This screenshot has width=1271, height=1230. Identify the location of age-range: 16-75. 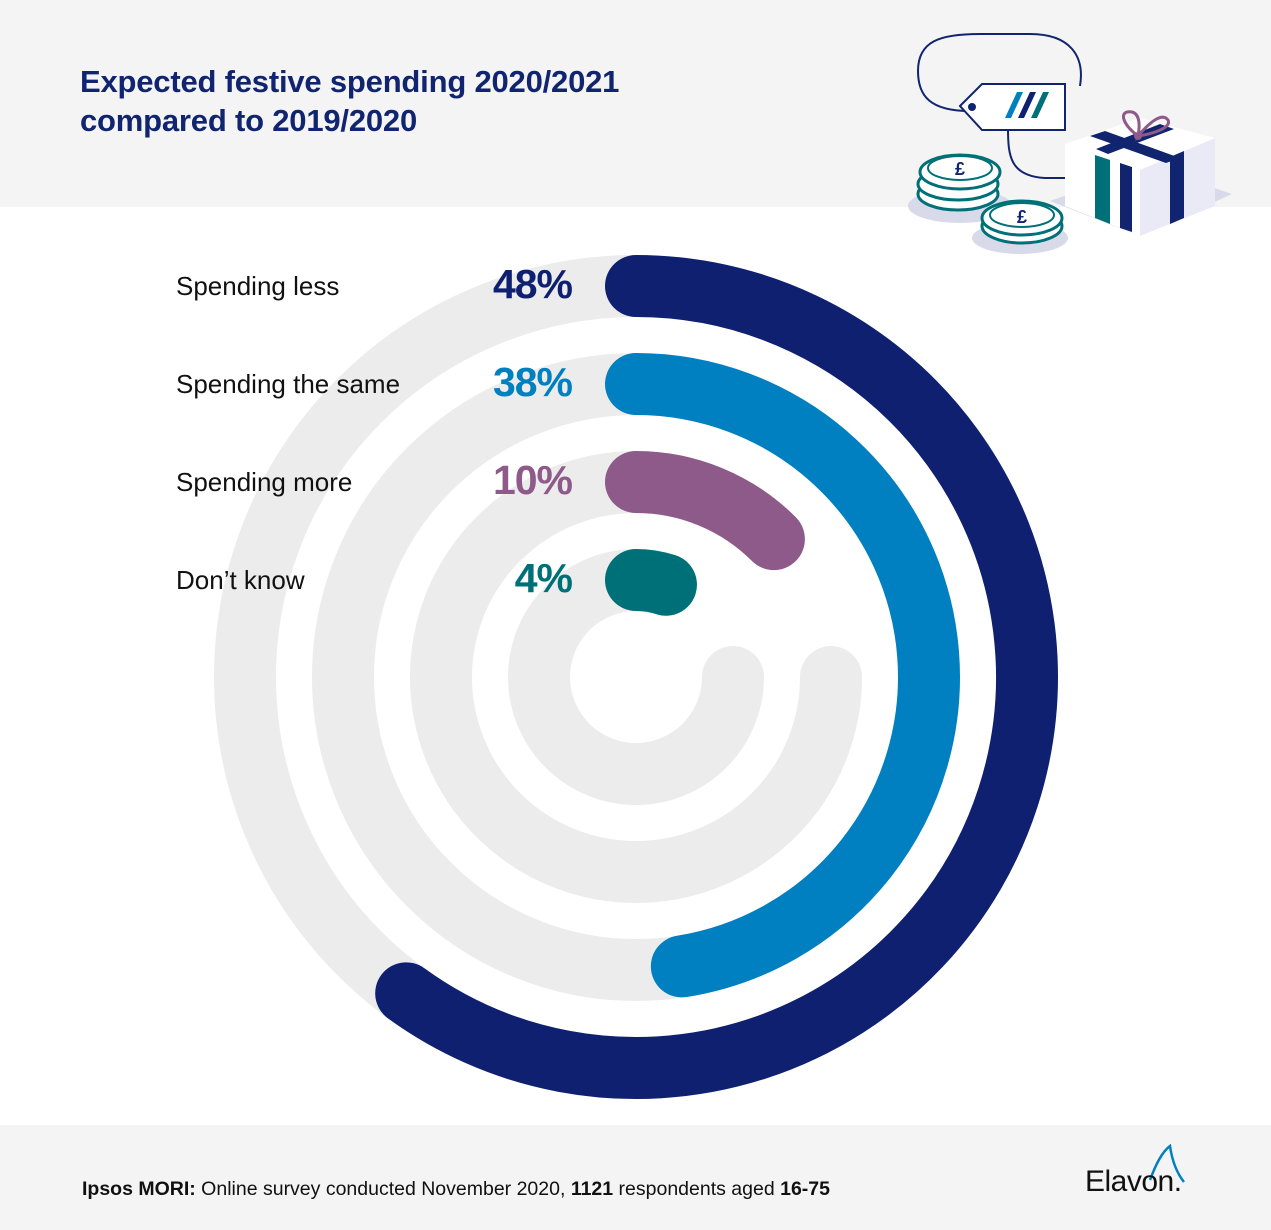
(805, 1189).